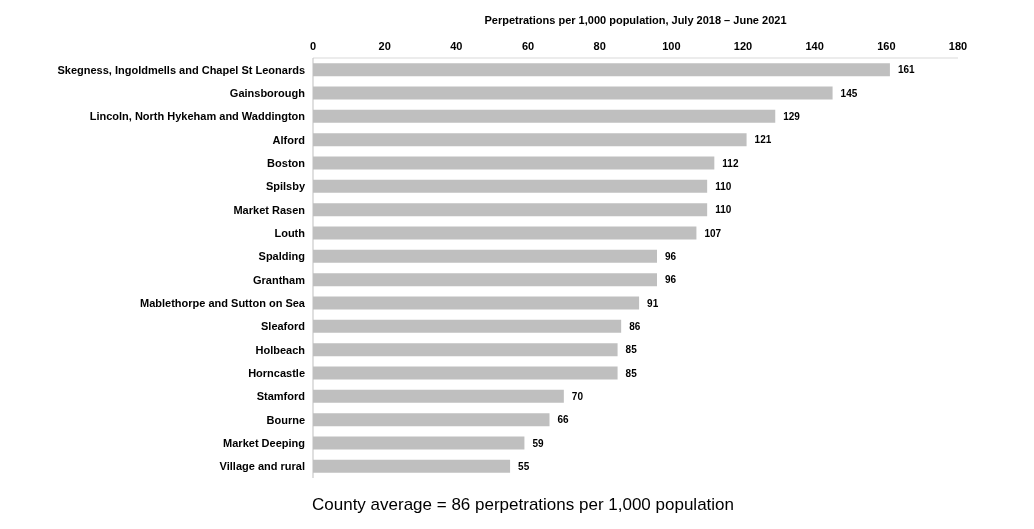 The width and height of the screenshot is (1034, 529). What do you see at coordinates (906, 70) in the screenshot?
I see `data-label: 161` at bounding box center [906, 70].